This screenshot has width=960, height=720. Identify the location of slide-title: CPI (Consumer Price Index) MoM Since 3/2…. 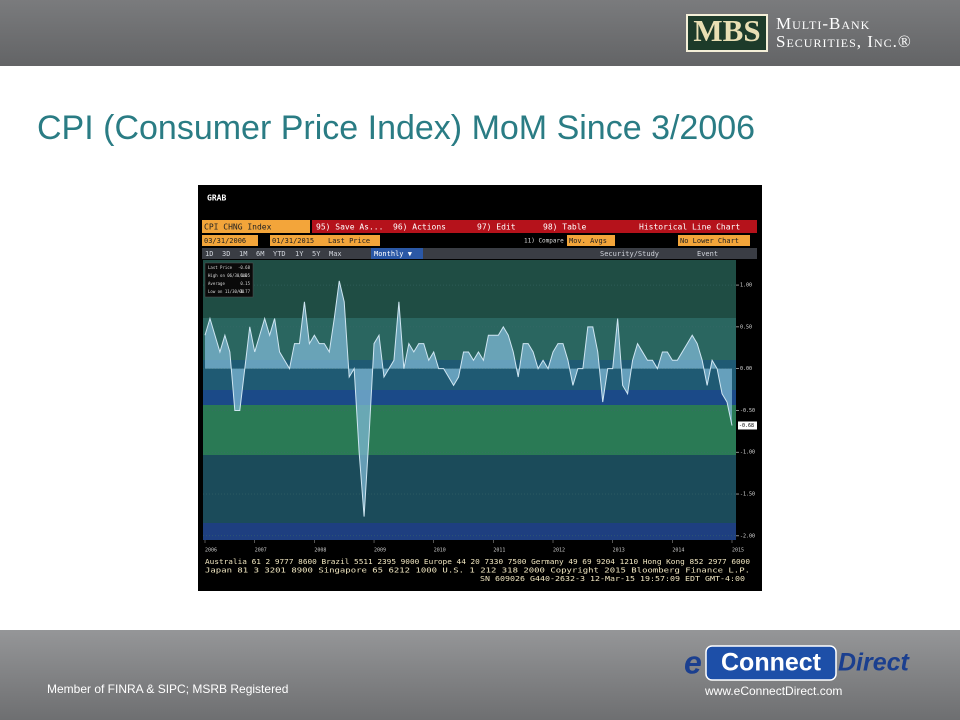
(396, 128).